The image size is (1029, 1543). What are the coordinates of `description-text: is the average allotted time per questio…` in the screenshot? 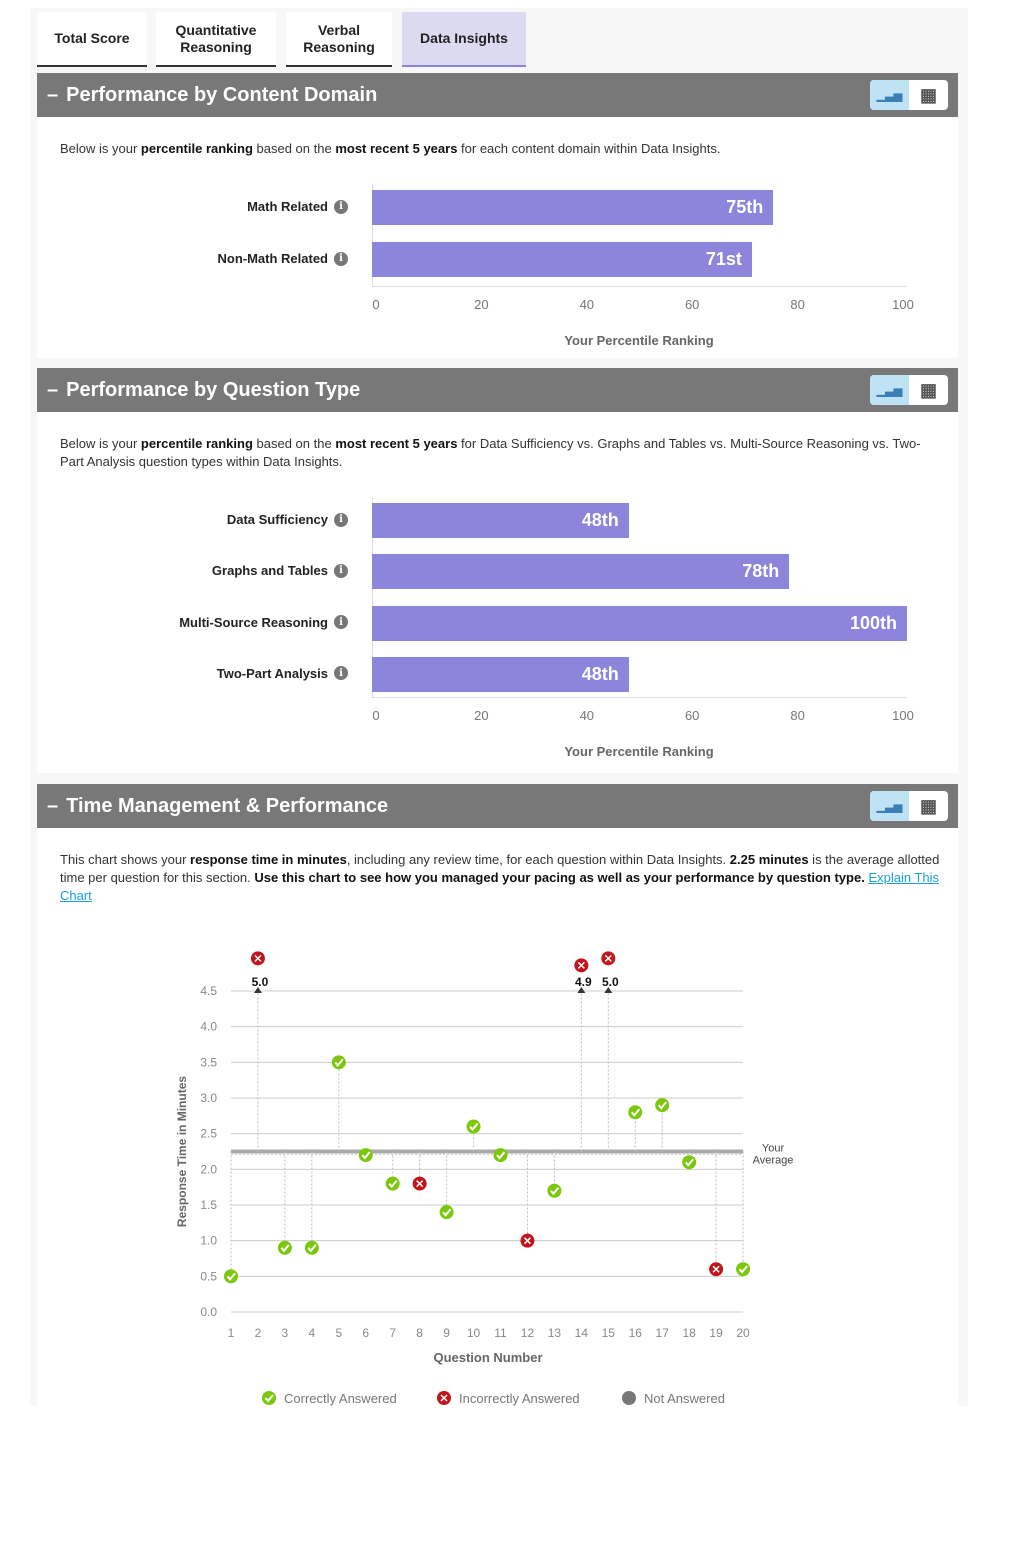 It's located at (500, 868).